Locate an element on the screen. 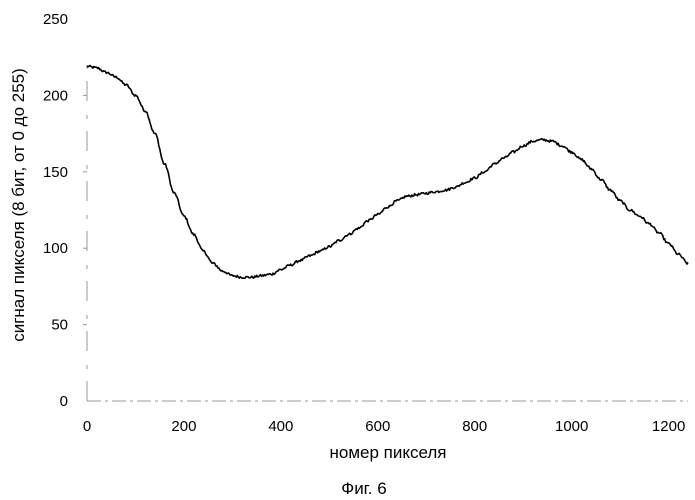 The height and width of the screenshot is (500, 695). x-tick-label: 200 is located at coordinates (183, 426).